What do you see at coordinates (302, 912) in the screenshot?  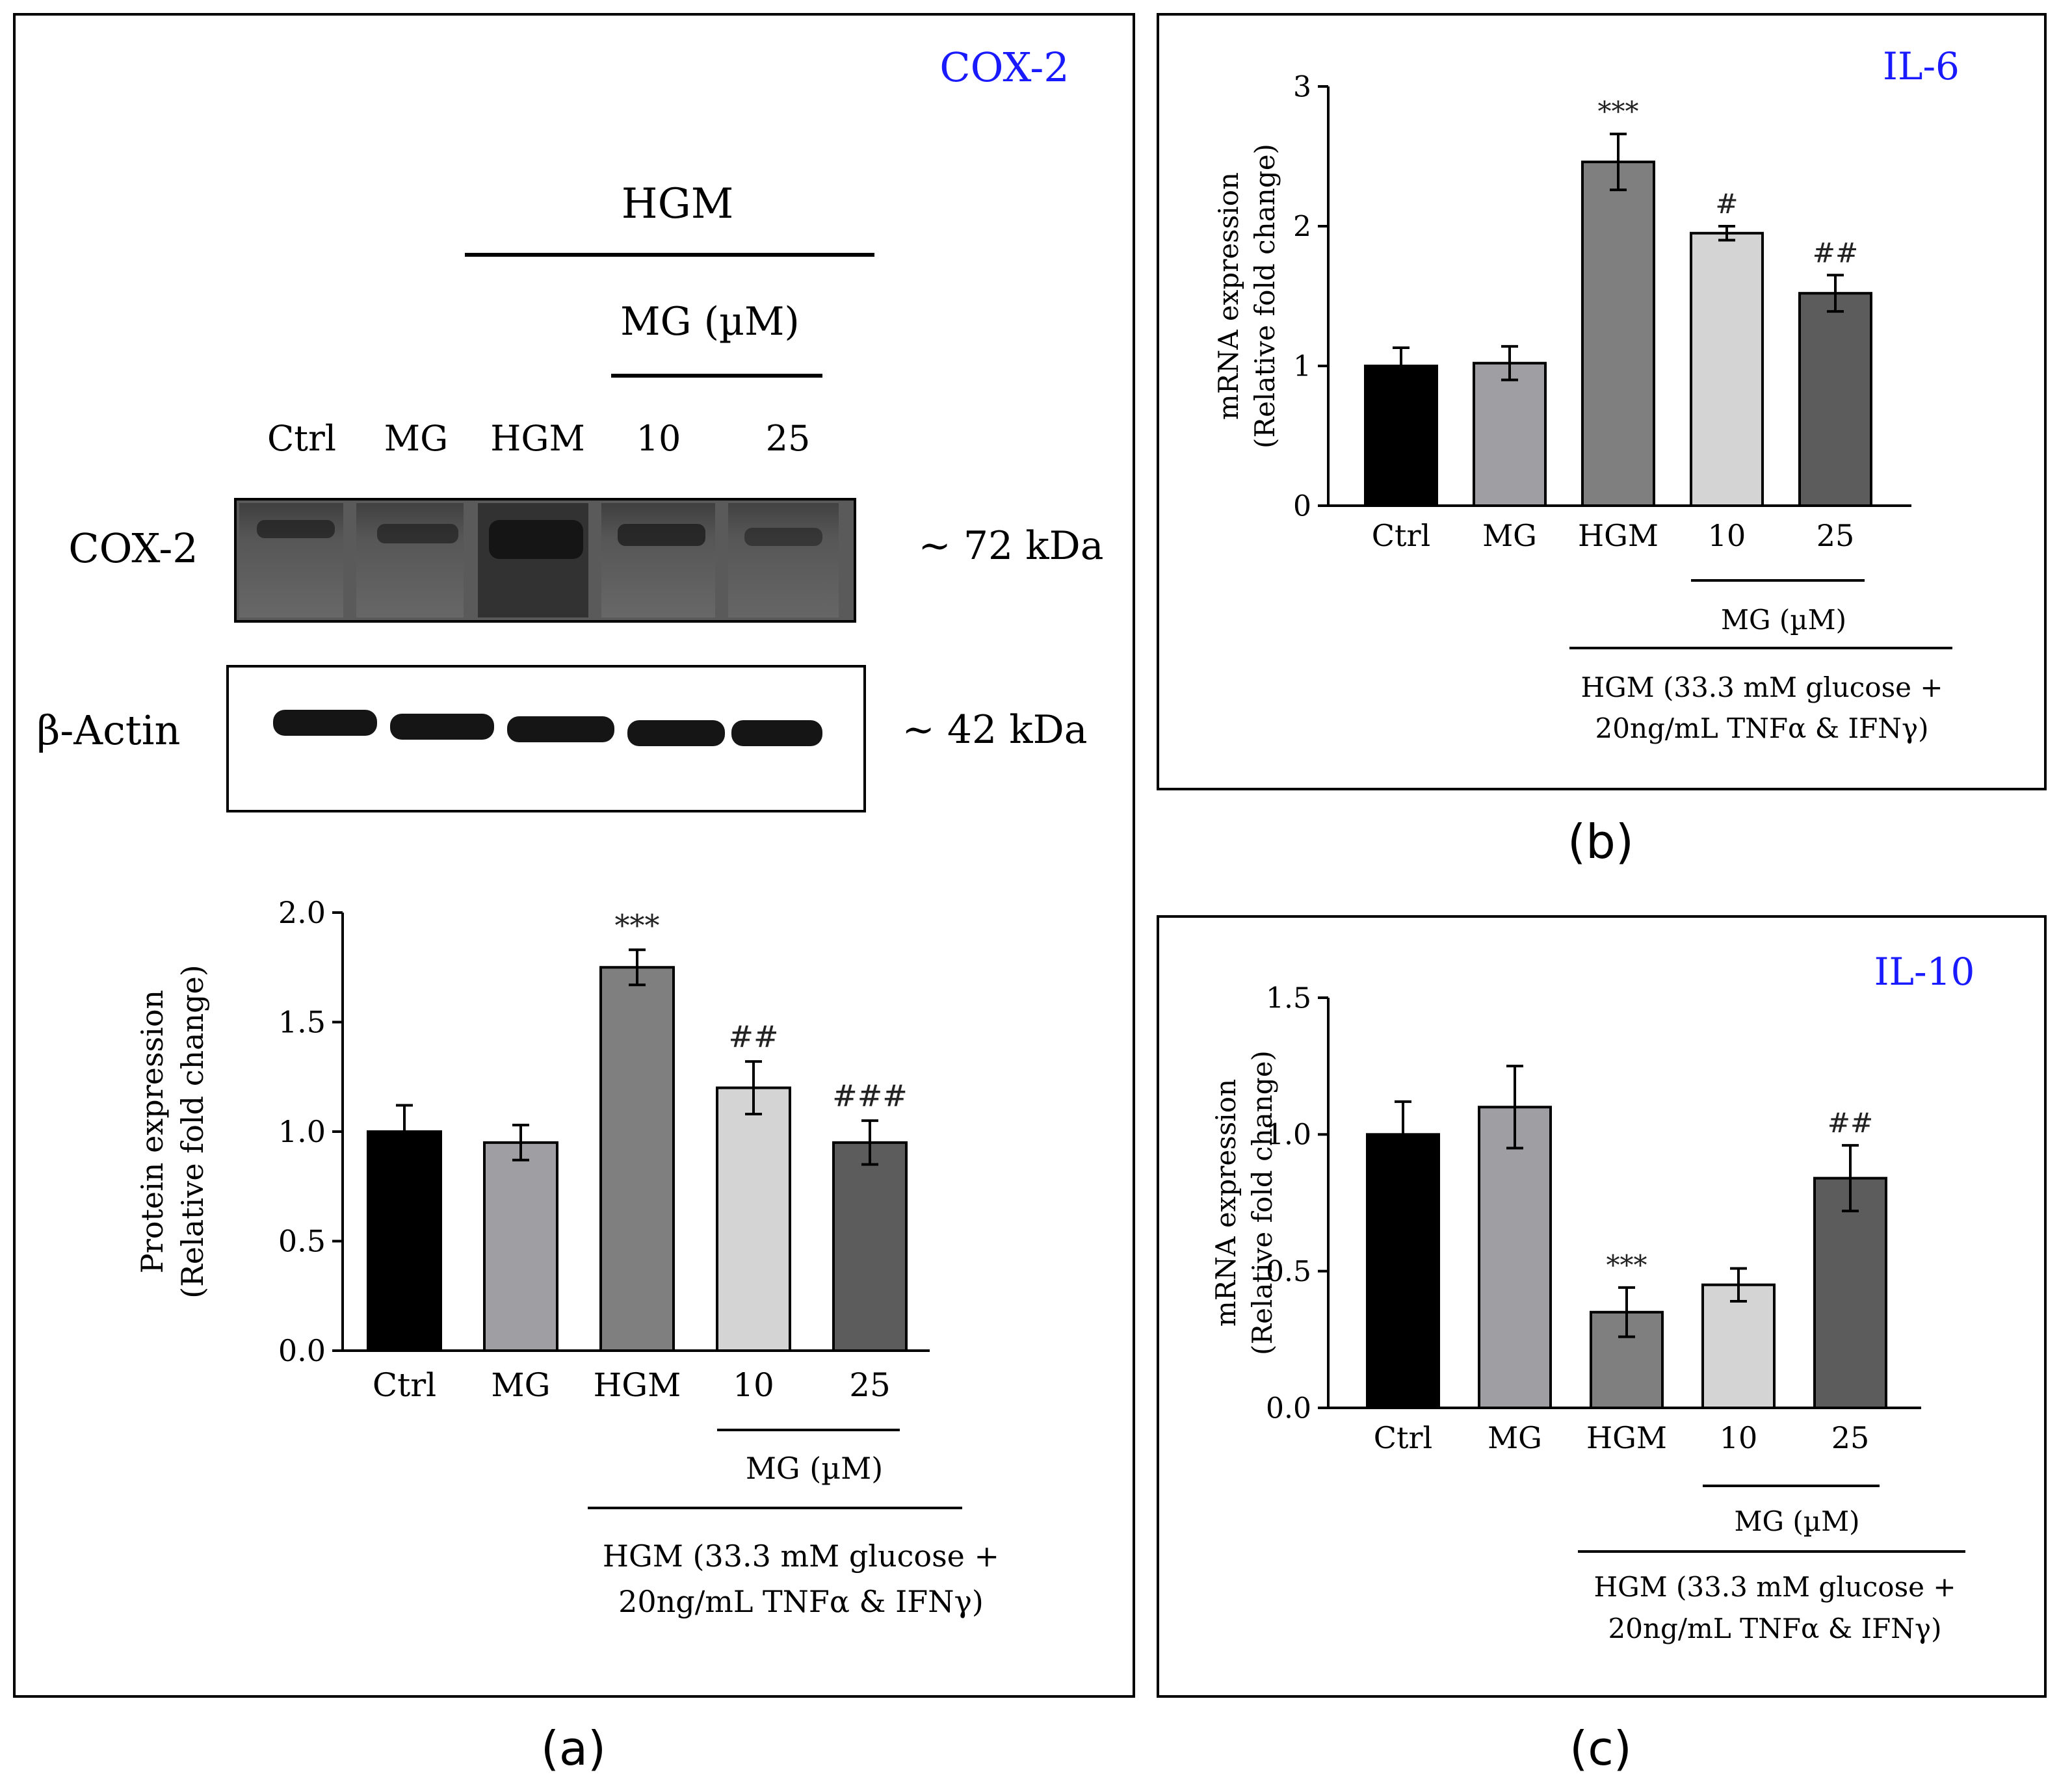 I see `y-tick-label: 2.0` at bounding box center [302, 912].